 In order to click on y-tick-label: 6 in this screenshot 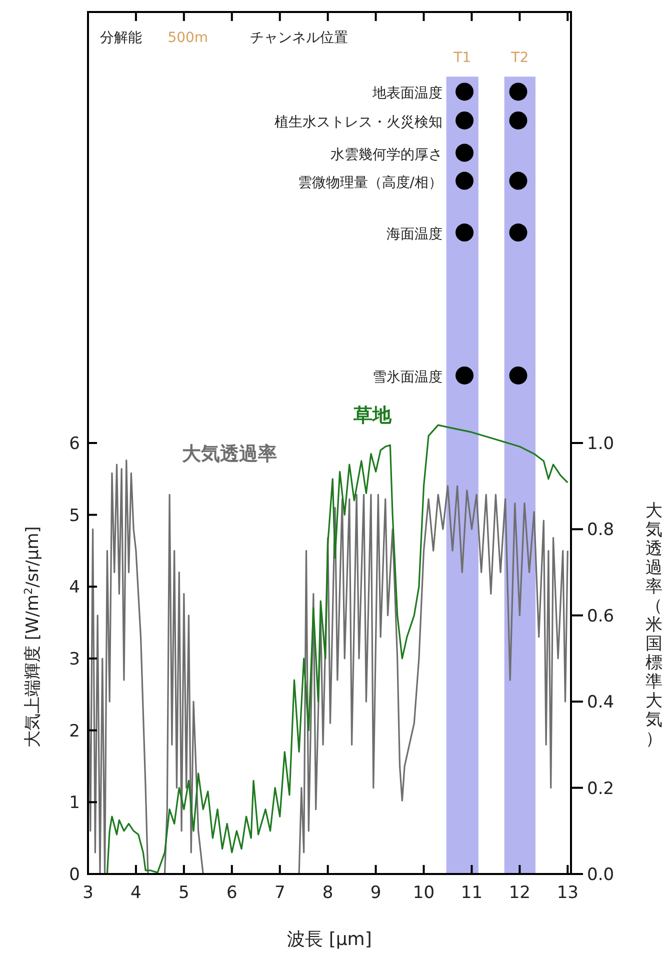, I will do `click(74, 444)`.